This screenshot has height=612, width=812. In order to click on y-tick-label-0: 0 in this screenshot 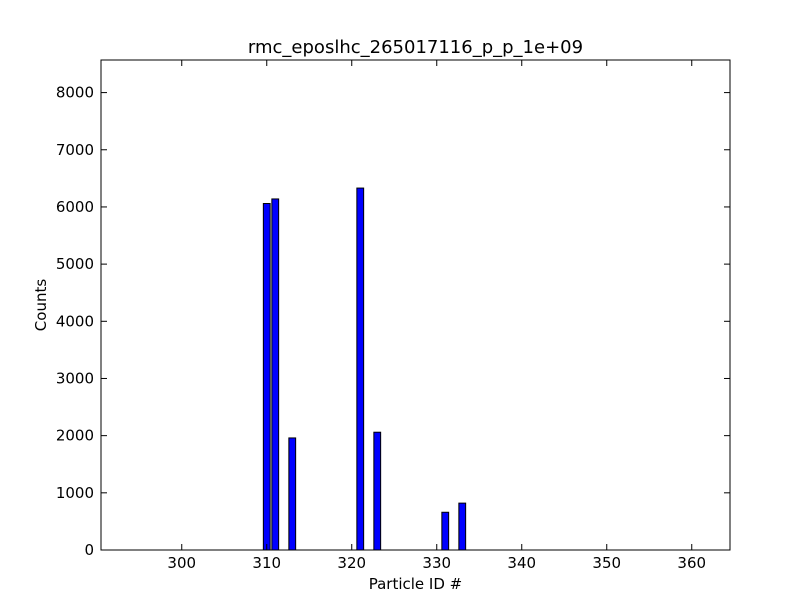, I will do `click(89, 550)`.